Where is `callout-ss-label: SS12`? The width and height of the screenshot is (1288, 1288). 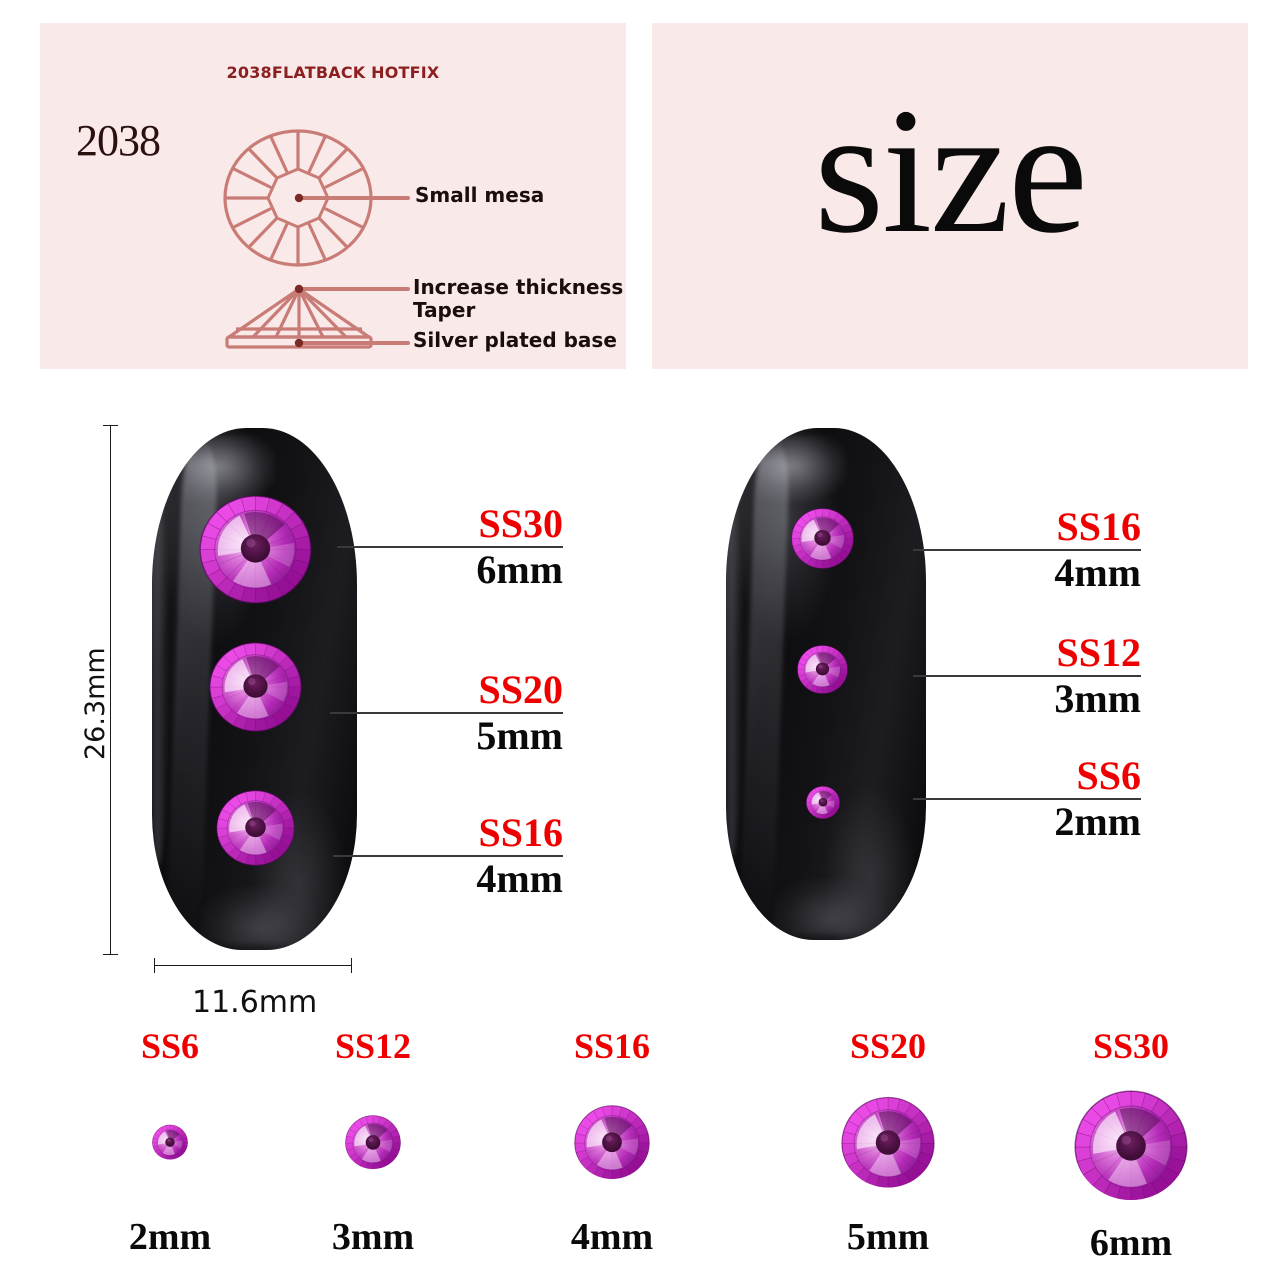 callout-ss-label: SS12 is located at coordinates (1099, 652).